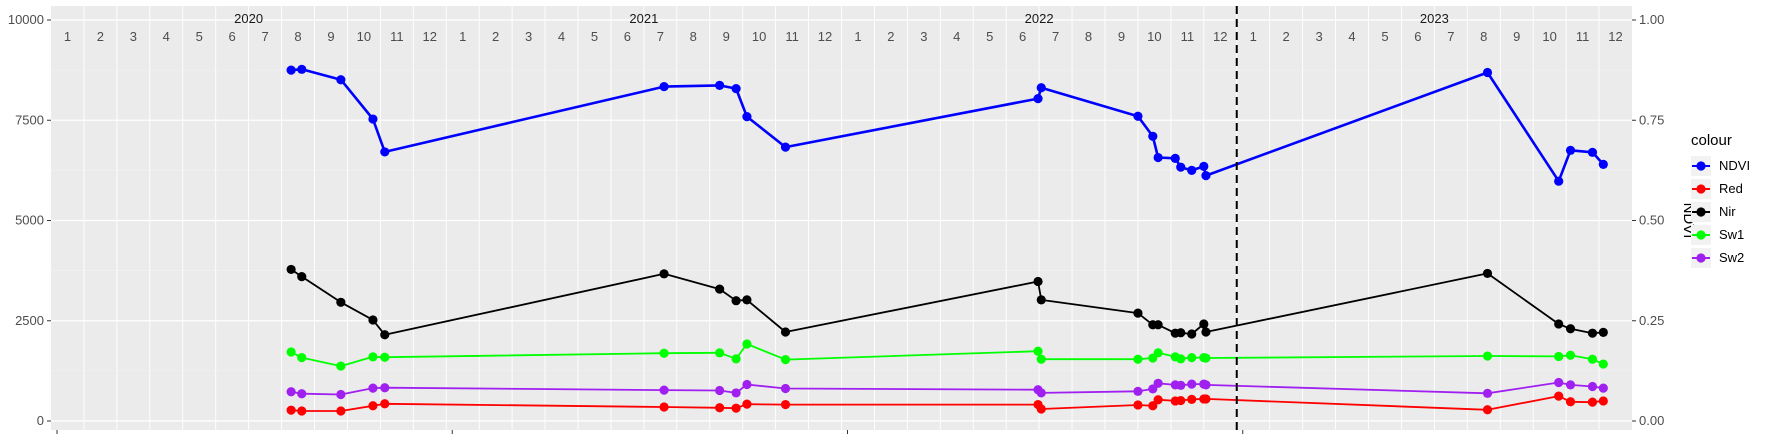  What do you see at coordinates (1651, 119) in the screenshot?
I see `y2-tick-label: 0.75` at bounding box center [1651, 119].